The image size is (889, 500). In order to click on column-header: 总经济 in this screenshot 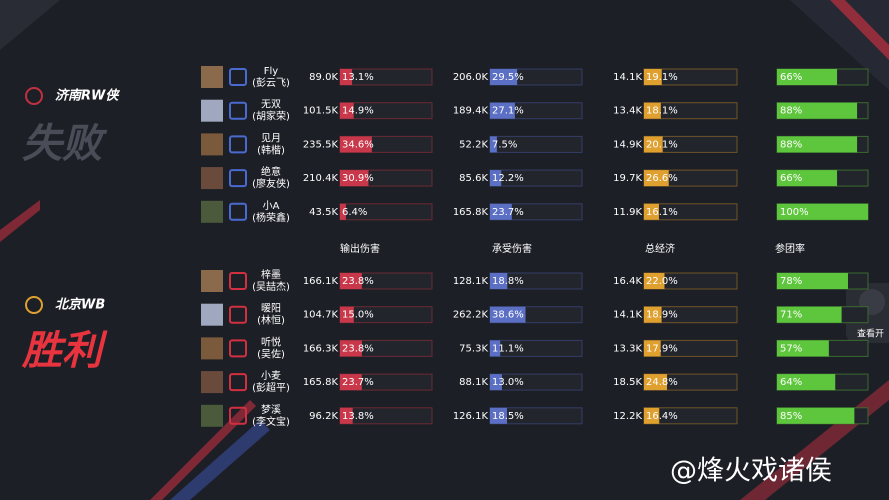, I will do `click(660, 248)`.